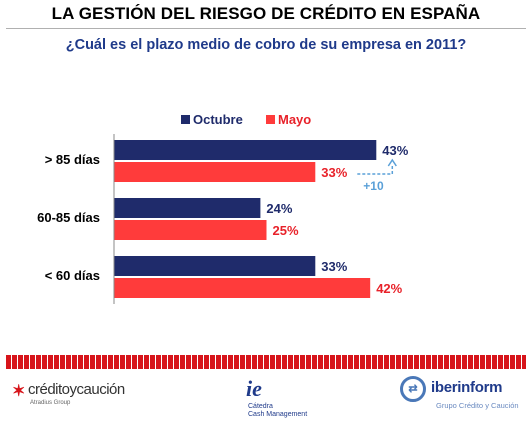  I want to click on iberinform-logo: ⇄ iberinform Grupo Crédito y Caución, so click(463, 396).